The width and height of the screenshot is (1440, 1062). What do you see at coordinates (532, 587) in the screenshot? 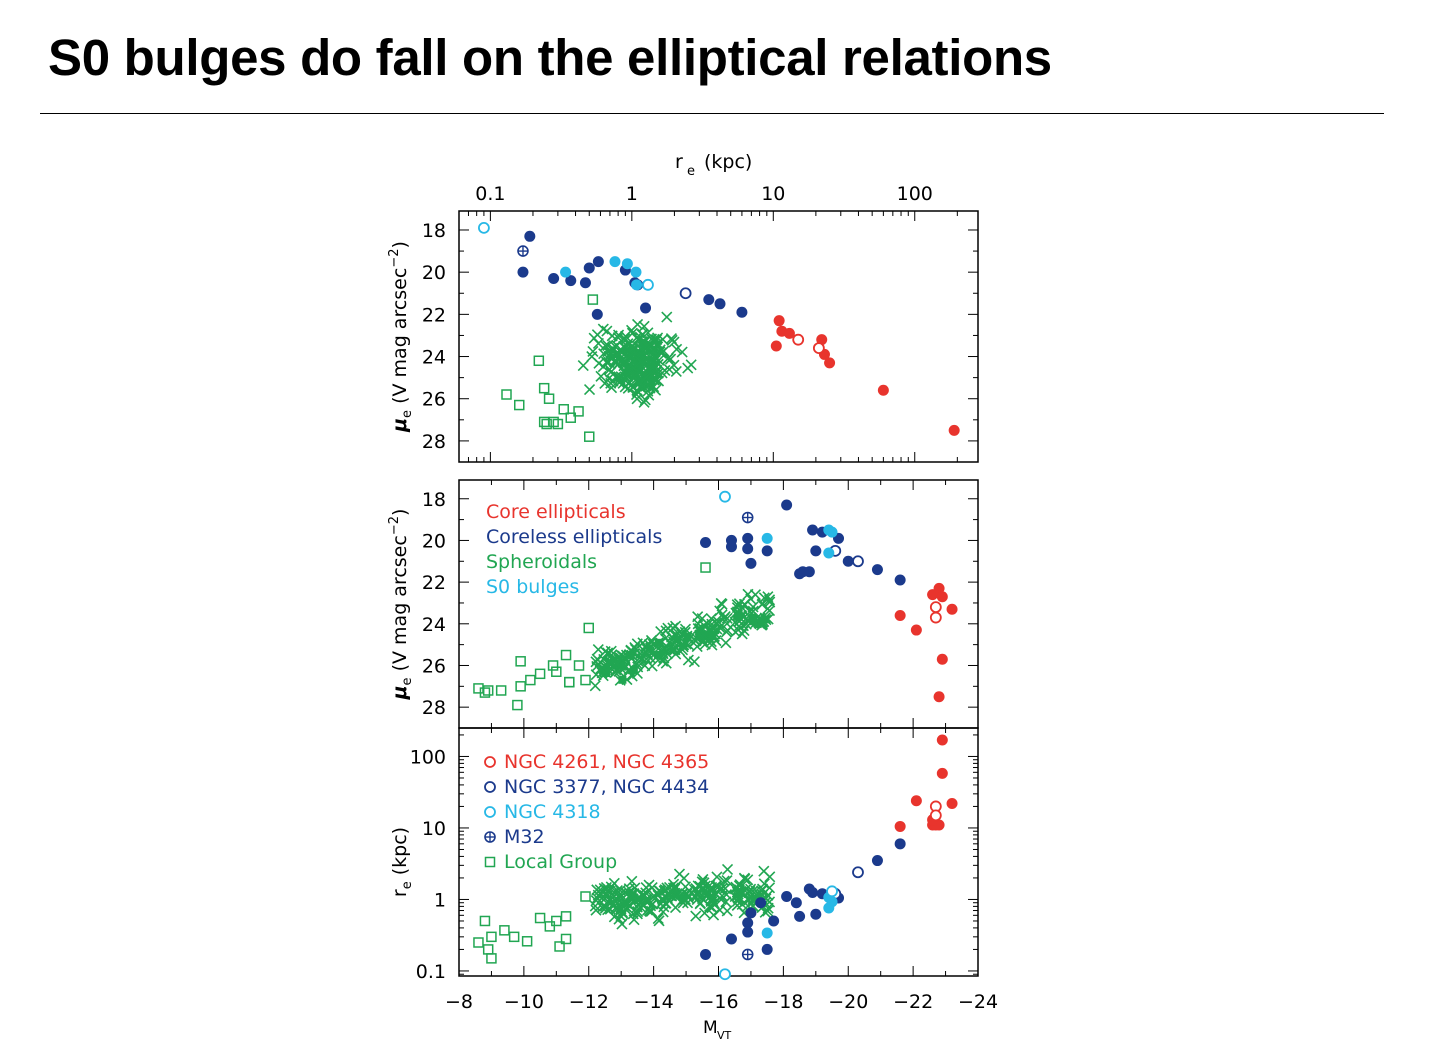
I see `legend-entry-s0: S0 bulges` at bounding box center [532, 587].